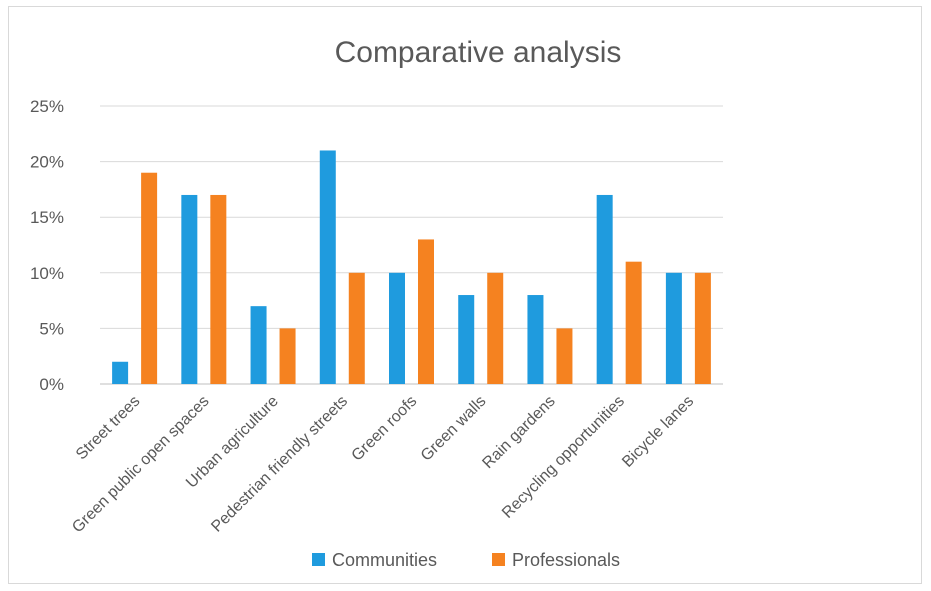 The height and width of the screenshot is (591, 931). Describe the element at coordinates (47, 106) in the screenshot. I see `y-tick-label: 25%` at that location.